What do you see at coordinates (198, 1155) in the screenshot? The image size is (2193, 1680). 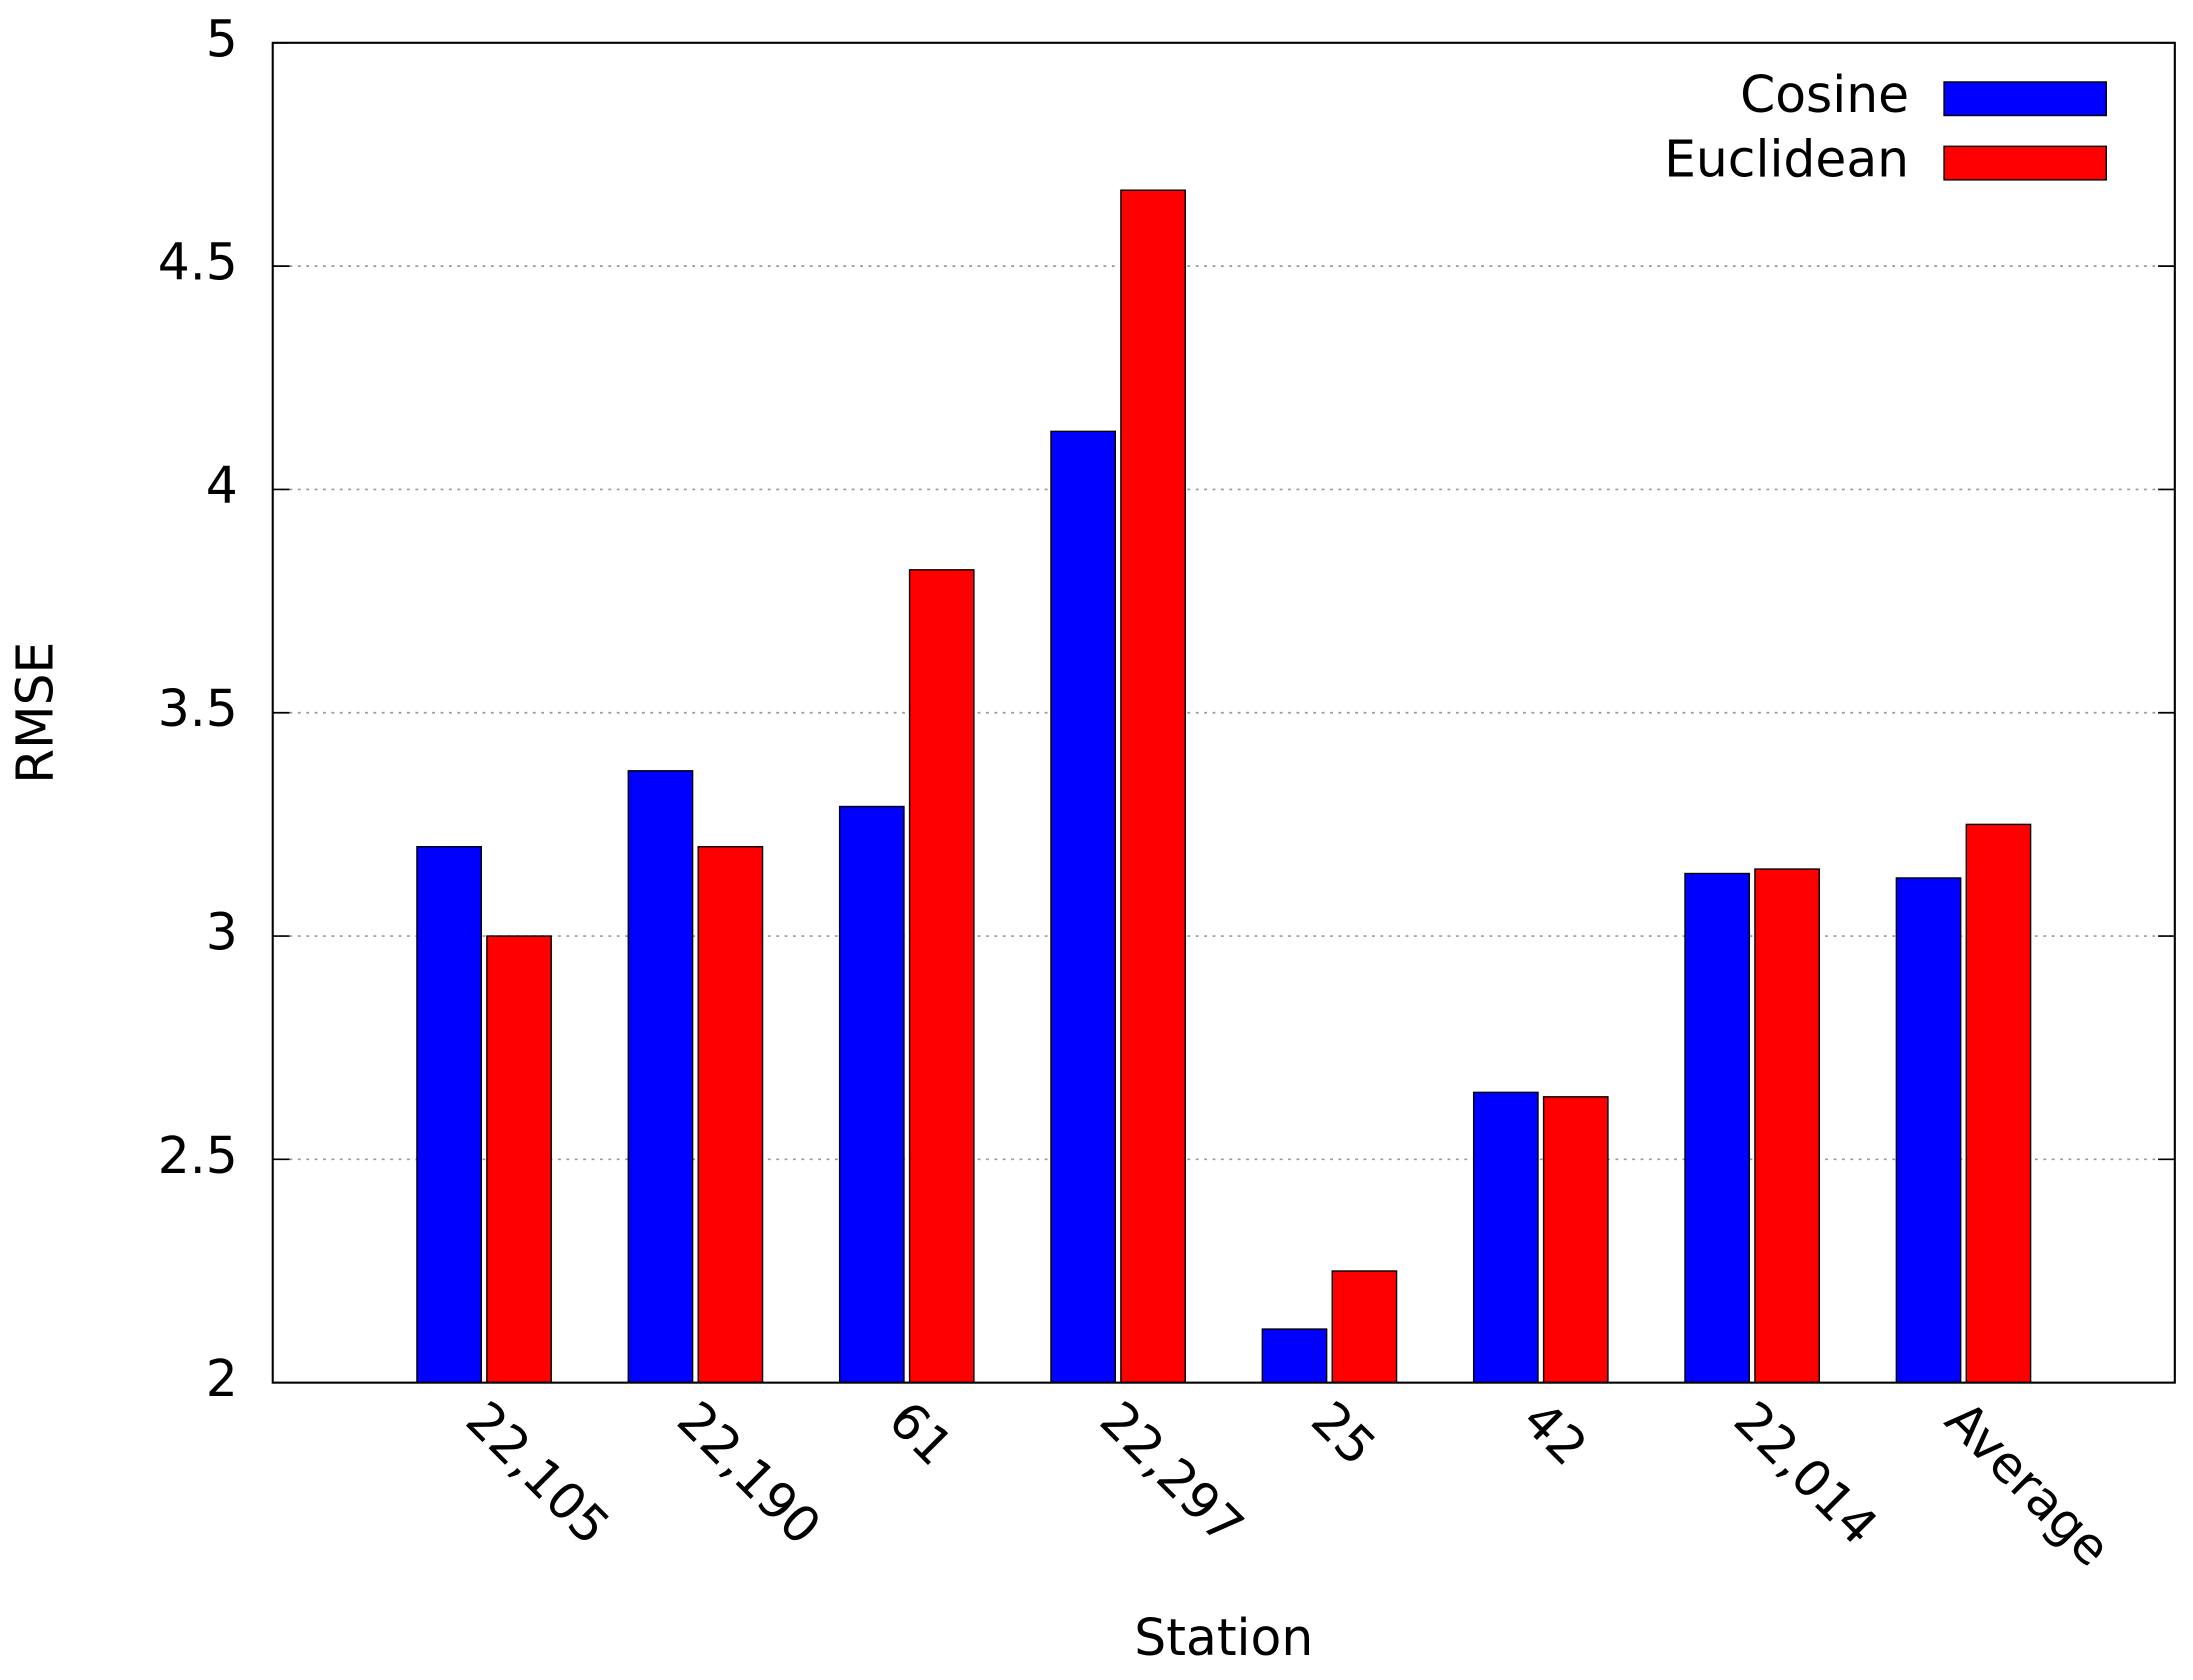 I see `y-tick-label: 2.5` at bounding box center [198, 1155].